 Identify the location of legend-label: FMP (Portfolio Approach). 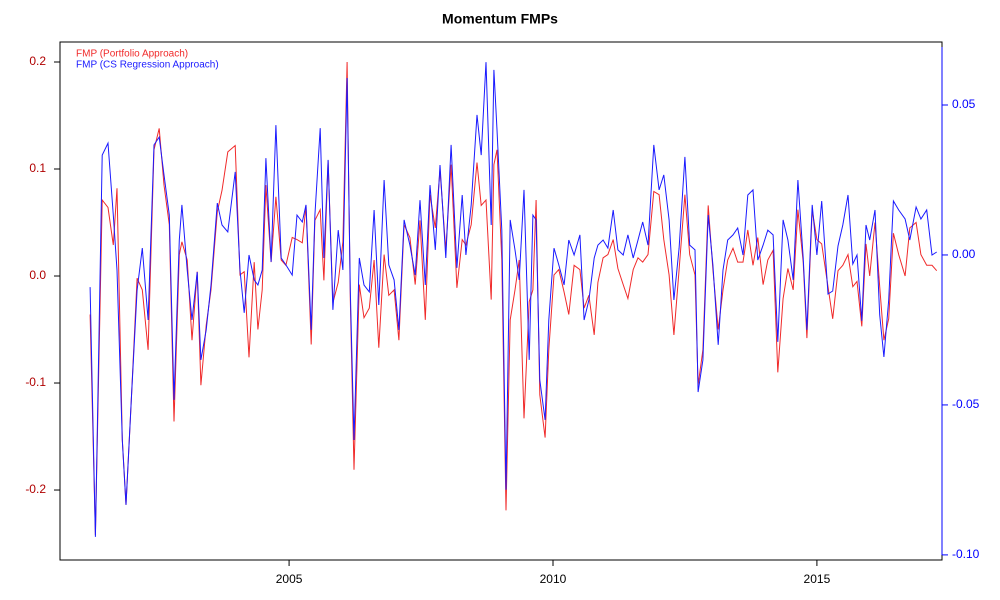
(132, 54).